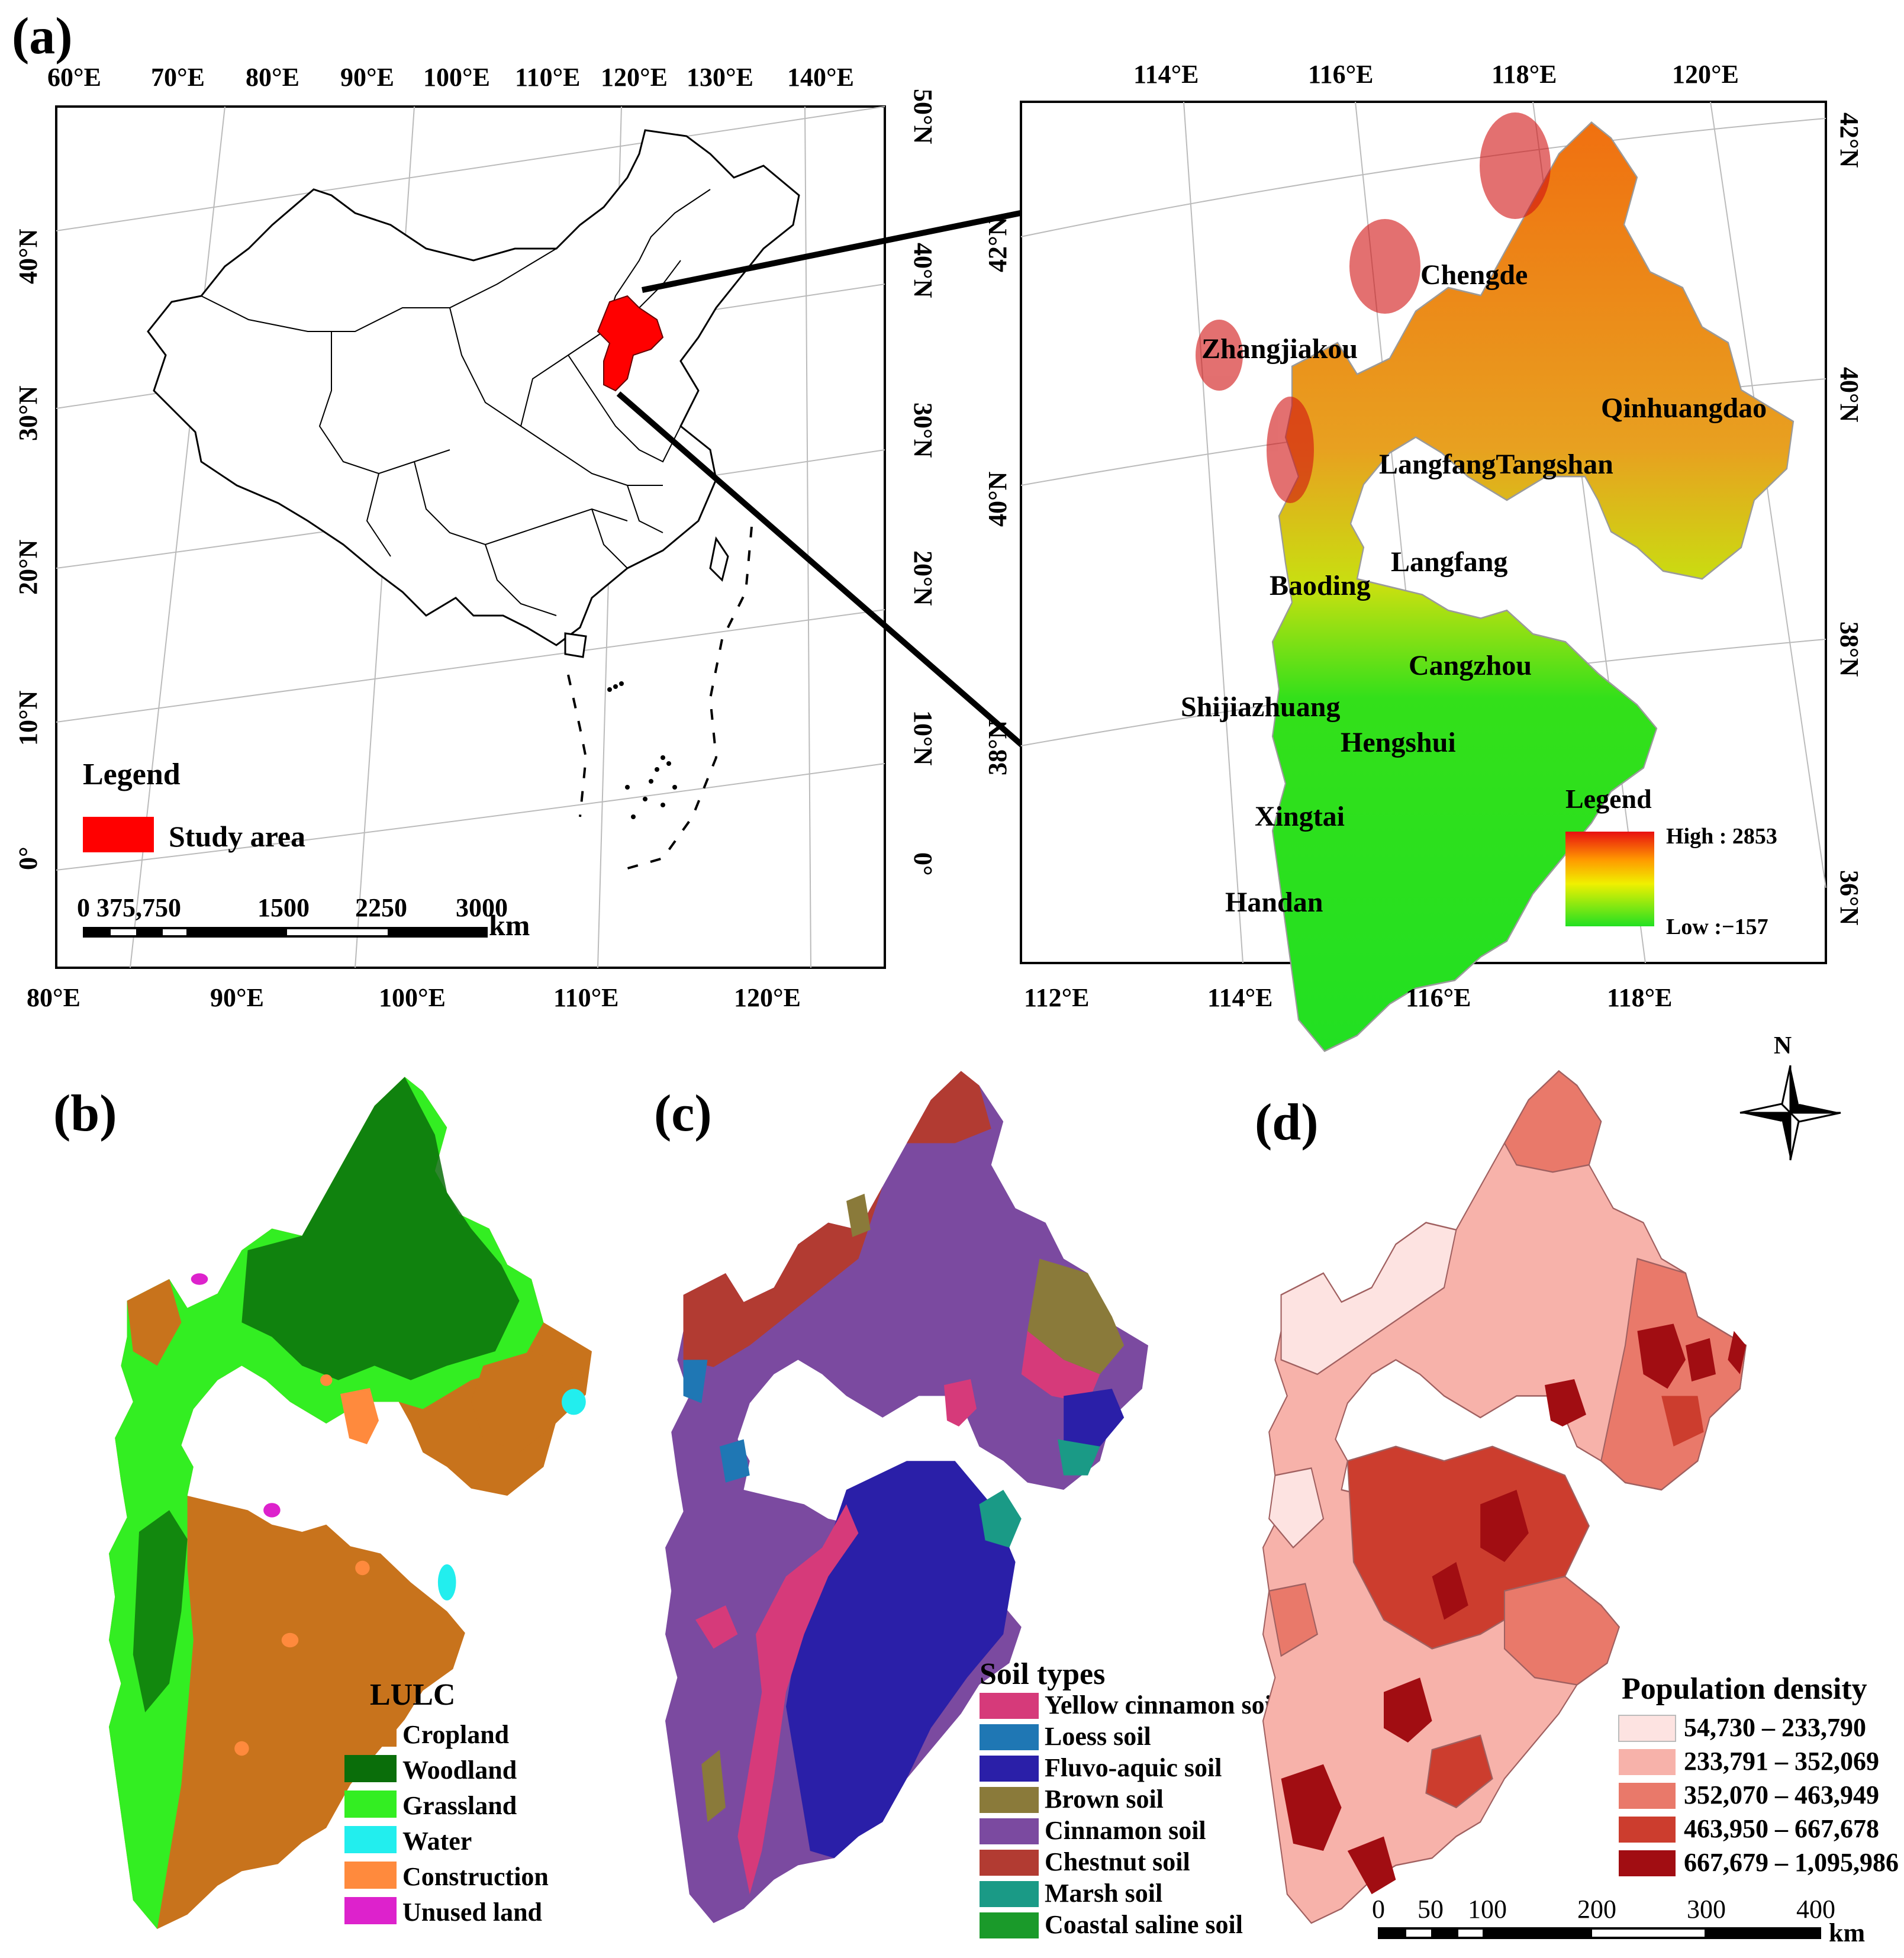 The height and width of the screenshot is (1958, 1904). Describe the element at coordinates (1640, 997) in the screenshot. I see `dem-bottom-tick-3: 118°E` at that location.